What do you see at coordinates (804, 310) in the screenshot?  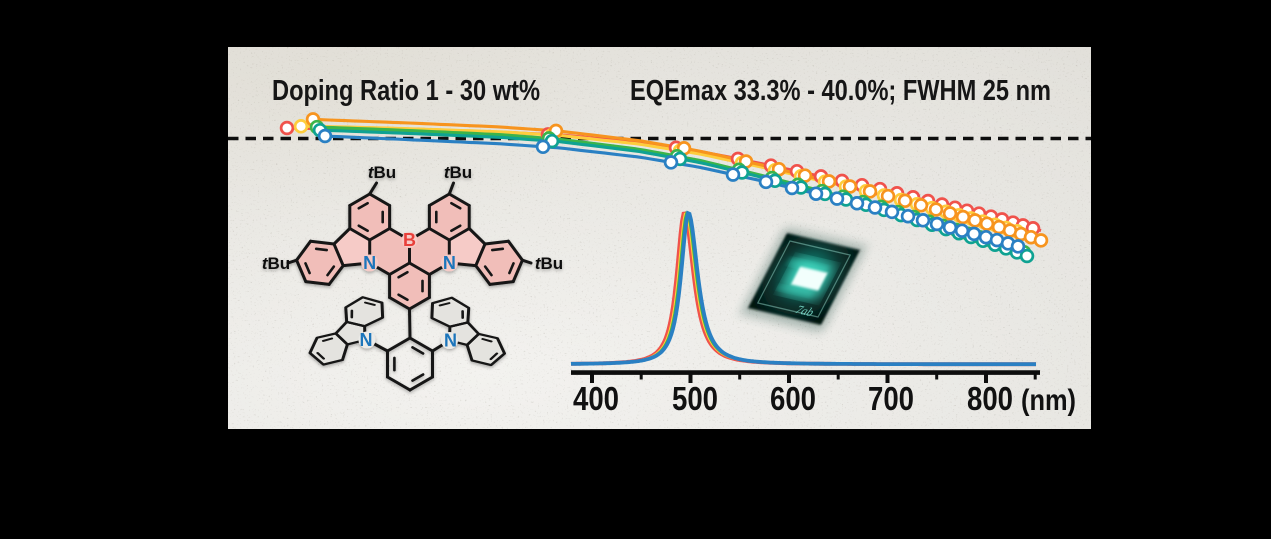 I see `svg-text: 7ab` at bounding box center [804, 310].